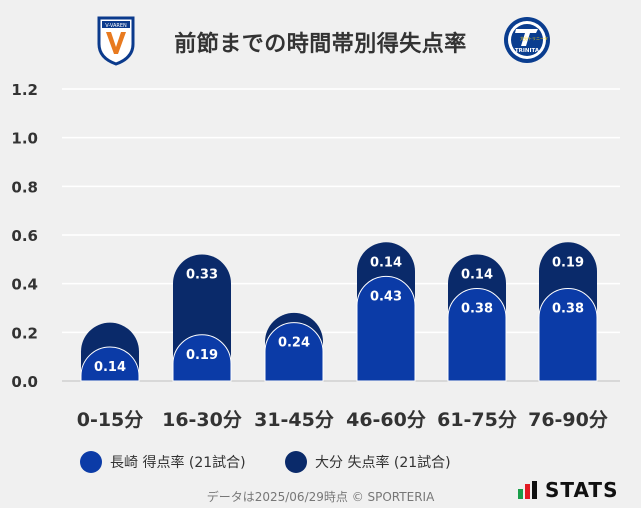  I want to click on logo-right-sub: 大分トリニータ, so click(534, 38).